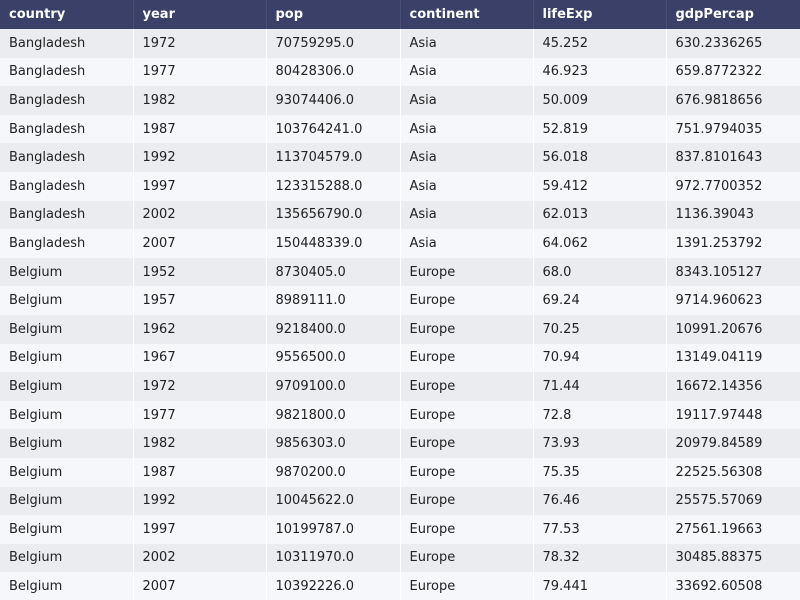 Image resolution: width=800 pixels, height=600 pixels. What do you see at coordinates (466, 14) in the screenshot?
I see `column-header-continent: continent` at bounding box center [466, 14].